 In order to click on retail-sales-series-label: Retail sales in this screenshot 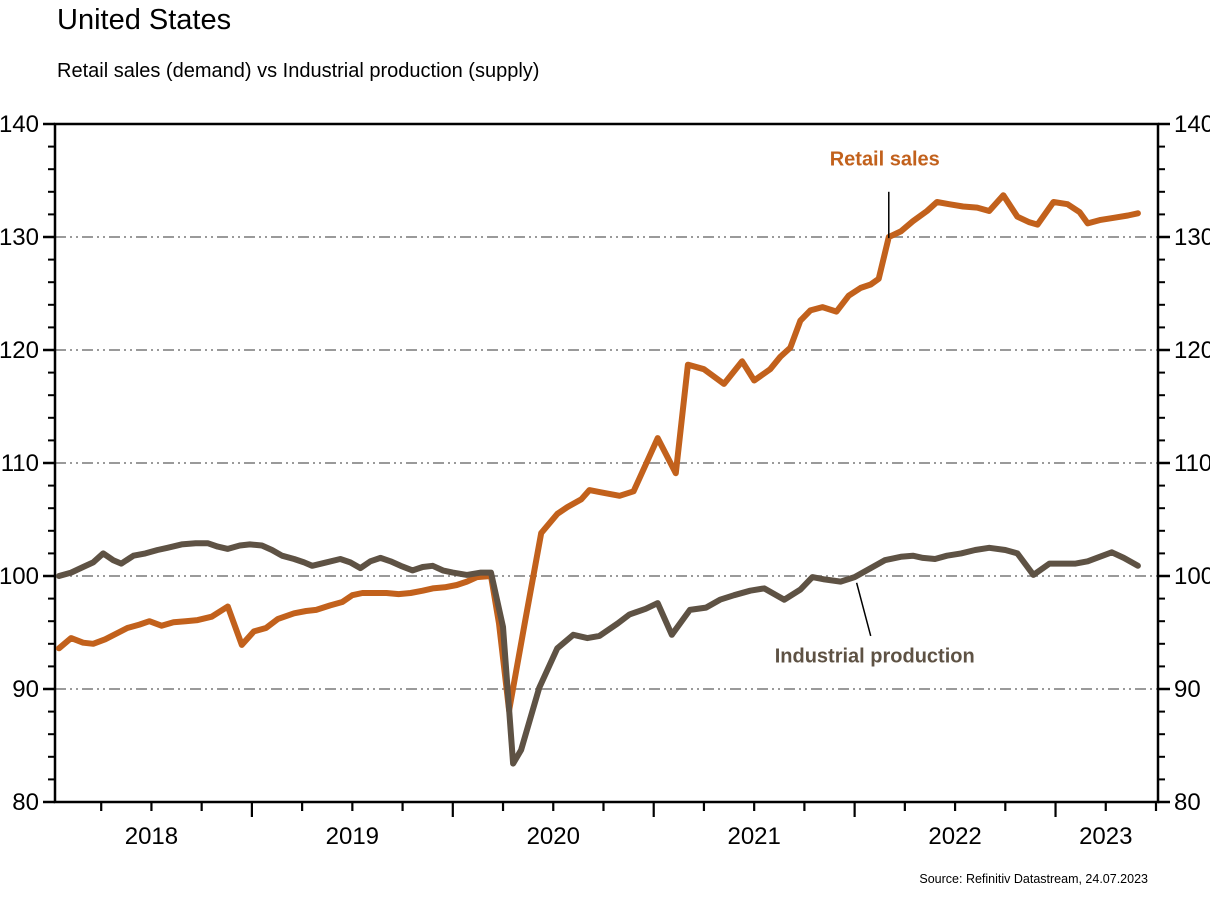, I will do `click(884, 159)`.